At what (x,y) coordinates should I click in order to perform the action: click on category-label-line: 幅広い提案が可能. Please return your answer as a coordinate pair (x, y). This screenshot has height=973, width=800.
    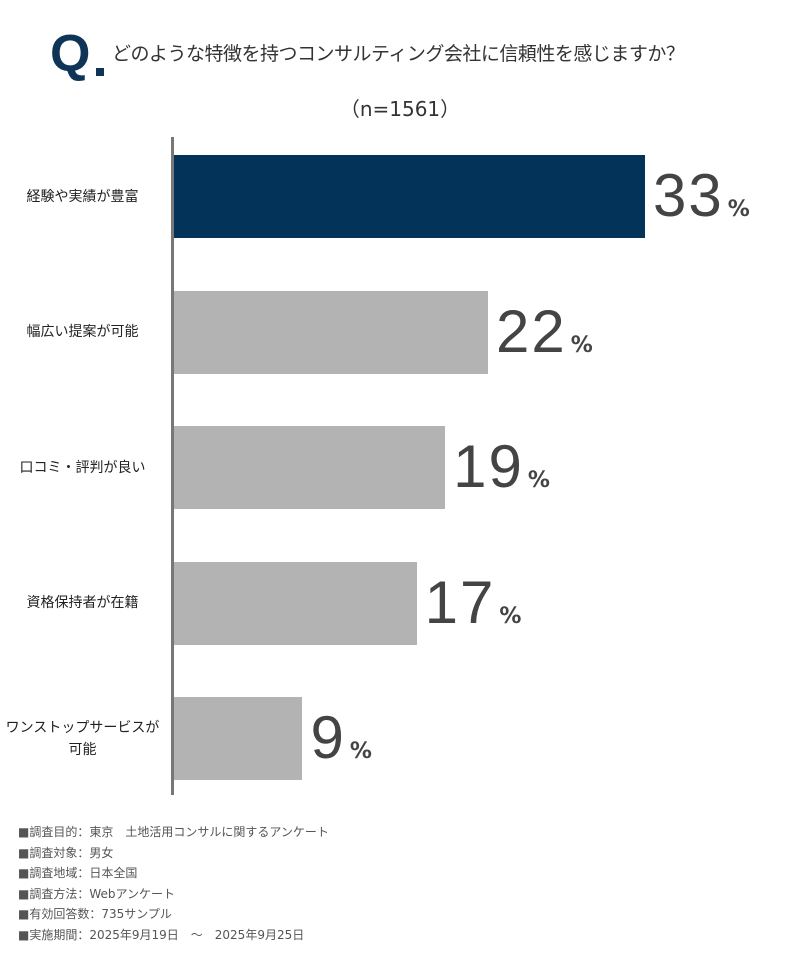
    Looking at the image, I should click on (82, 332).